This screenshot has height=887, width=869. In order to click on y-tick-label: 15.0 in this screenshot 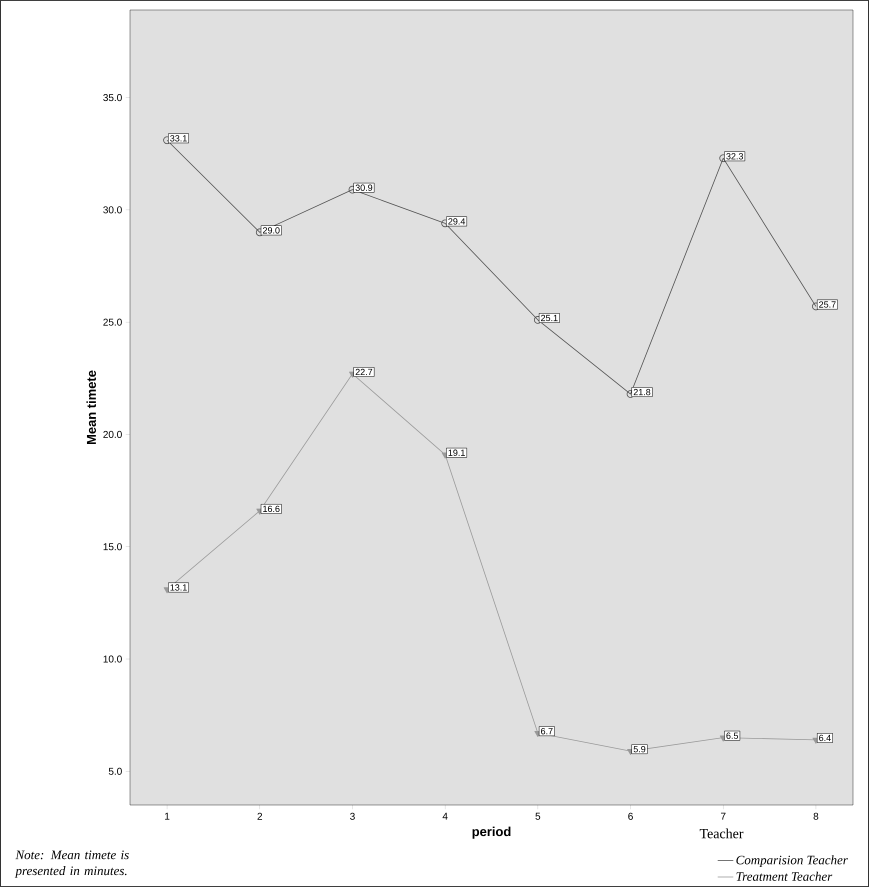, I will do `click(113, 546)`.